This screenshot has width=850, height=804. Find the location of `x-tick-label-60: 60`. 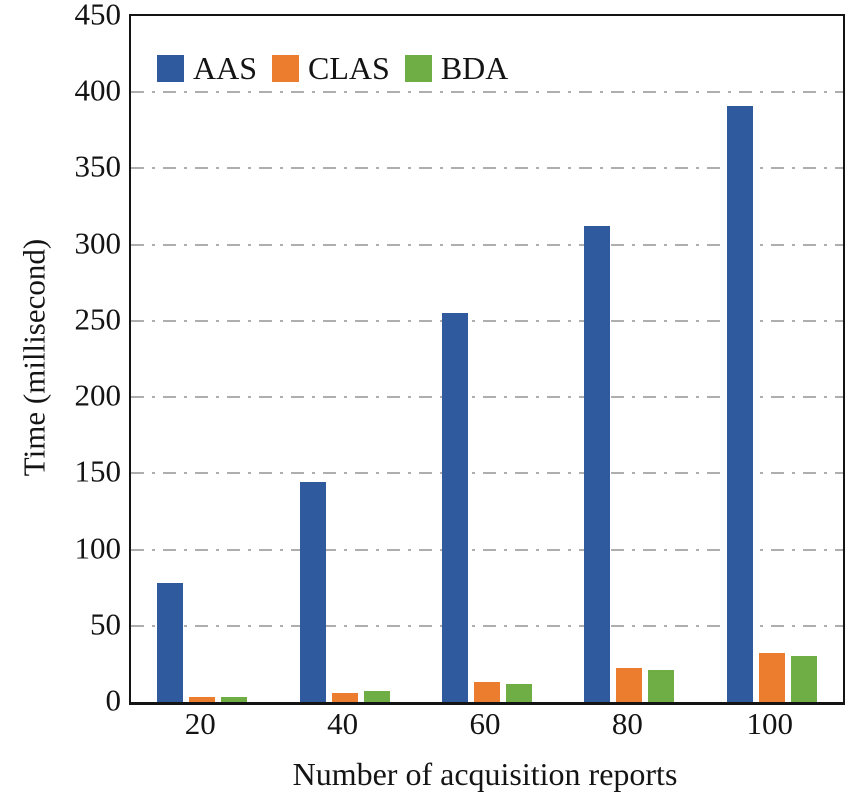

x-tick-label-60: 60 is located at coordinates (485, 723).